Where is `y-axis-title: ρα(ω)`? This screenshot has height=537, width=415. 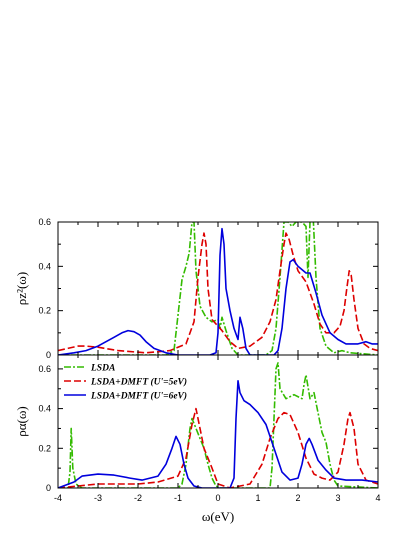
y-axis-title: ρα(ω) is located at coordinates (21, 421).